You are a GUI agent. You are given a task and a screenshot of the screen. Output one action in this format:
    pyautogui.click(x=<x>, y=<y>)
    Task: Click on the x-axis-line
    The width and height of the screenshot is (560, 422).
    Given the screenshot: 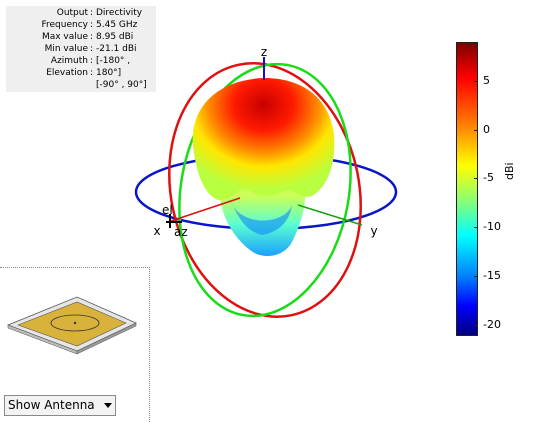 What is the action you would take?
    pyautogui.click(x=204, y=210)
    